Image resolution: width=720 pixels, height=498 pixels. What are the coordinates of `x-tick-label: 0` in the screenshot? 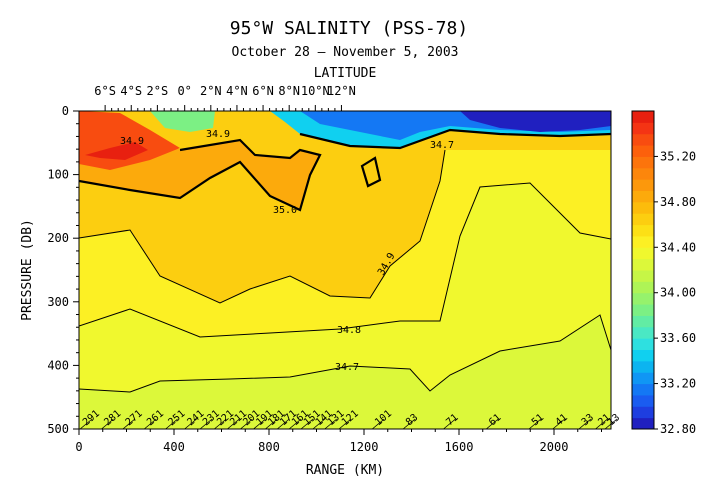 It's located at (78, 447).